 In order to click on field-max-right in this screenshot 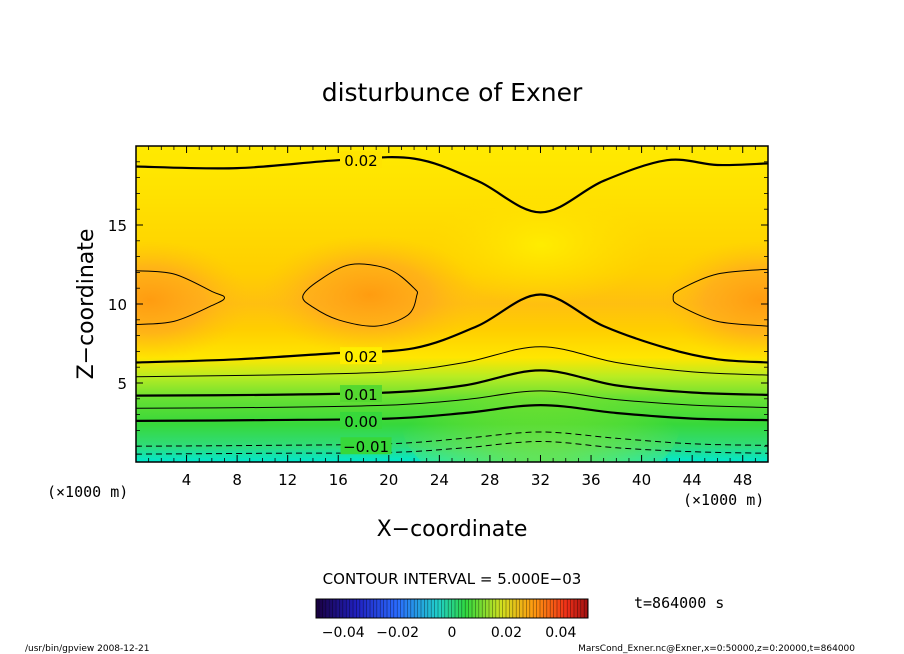, I will do `click(714, 300)`.